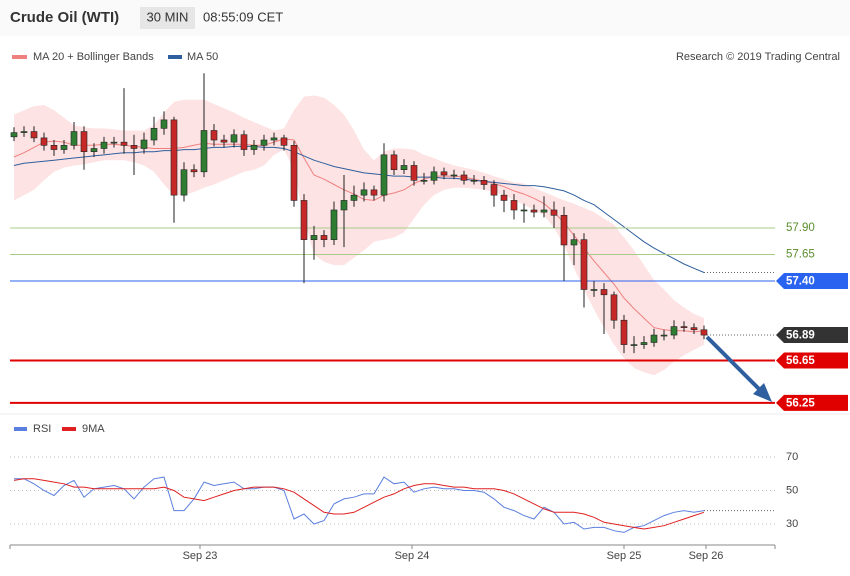 Image resolution: width=850 pixels, height=576 pixels. What do you see at coordinates (412, 556) in the screenshot?
I see `x-tick-label: Sep 24` at bounding box center [412, 556].